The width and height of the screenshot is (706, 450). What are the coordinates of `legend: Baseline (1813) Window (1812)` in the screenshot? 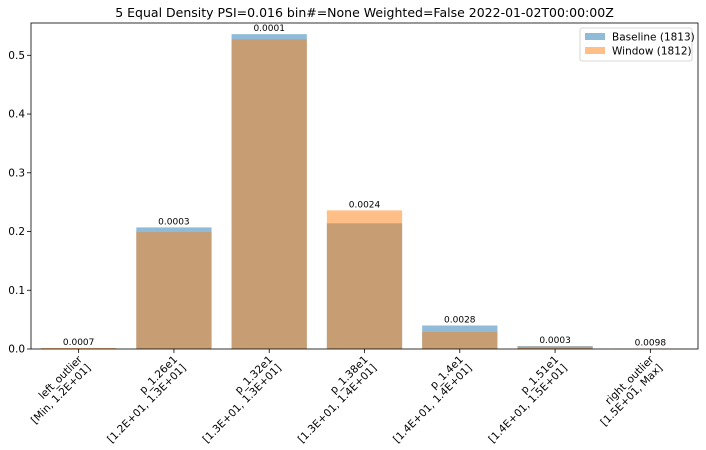 It's located at (637, 44).